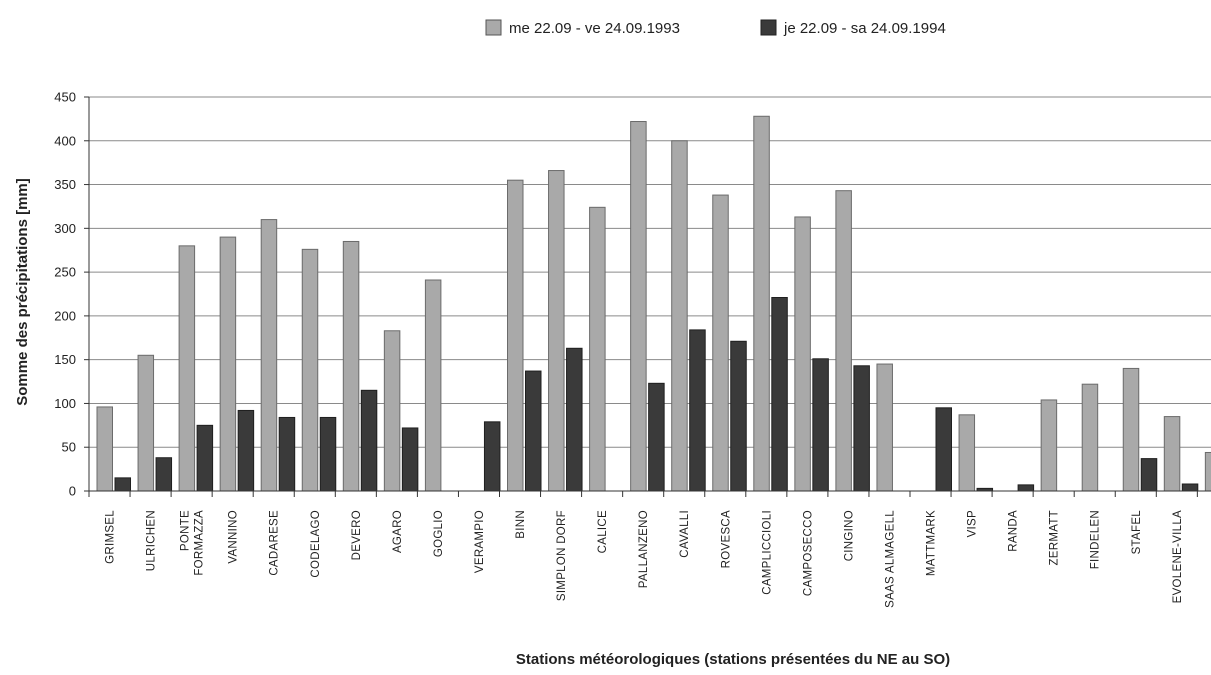 The image size is (1211, 675). I want to click on legend-swatch-1994, so click(768, 27).